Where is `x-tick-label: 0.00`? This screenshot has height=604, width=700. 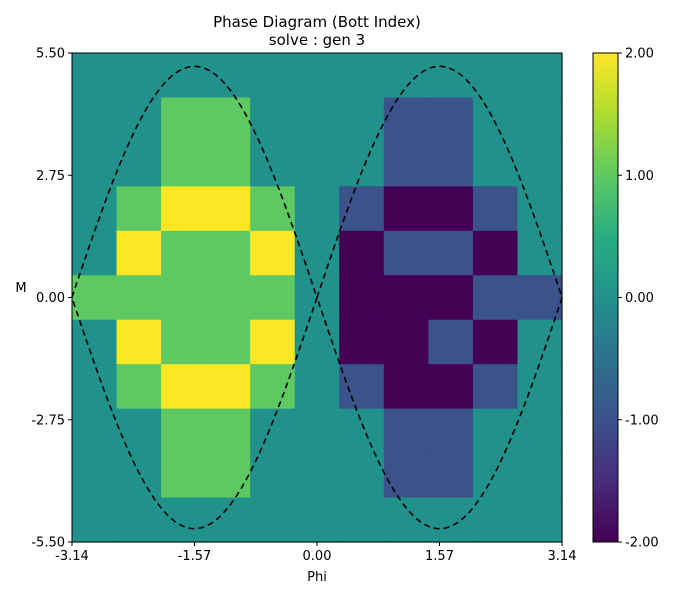
x-tick-label: 0.00 is located at coordinates (317, 556).